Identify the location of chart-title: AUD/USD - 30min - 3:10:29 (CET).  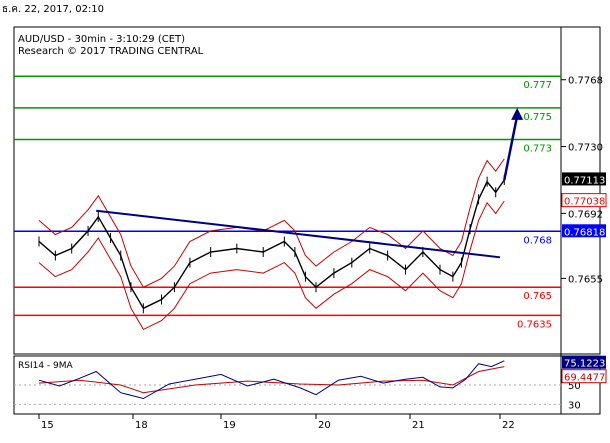
(101, 39).